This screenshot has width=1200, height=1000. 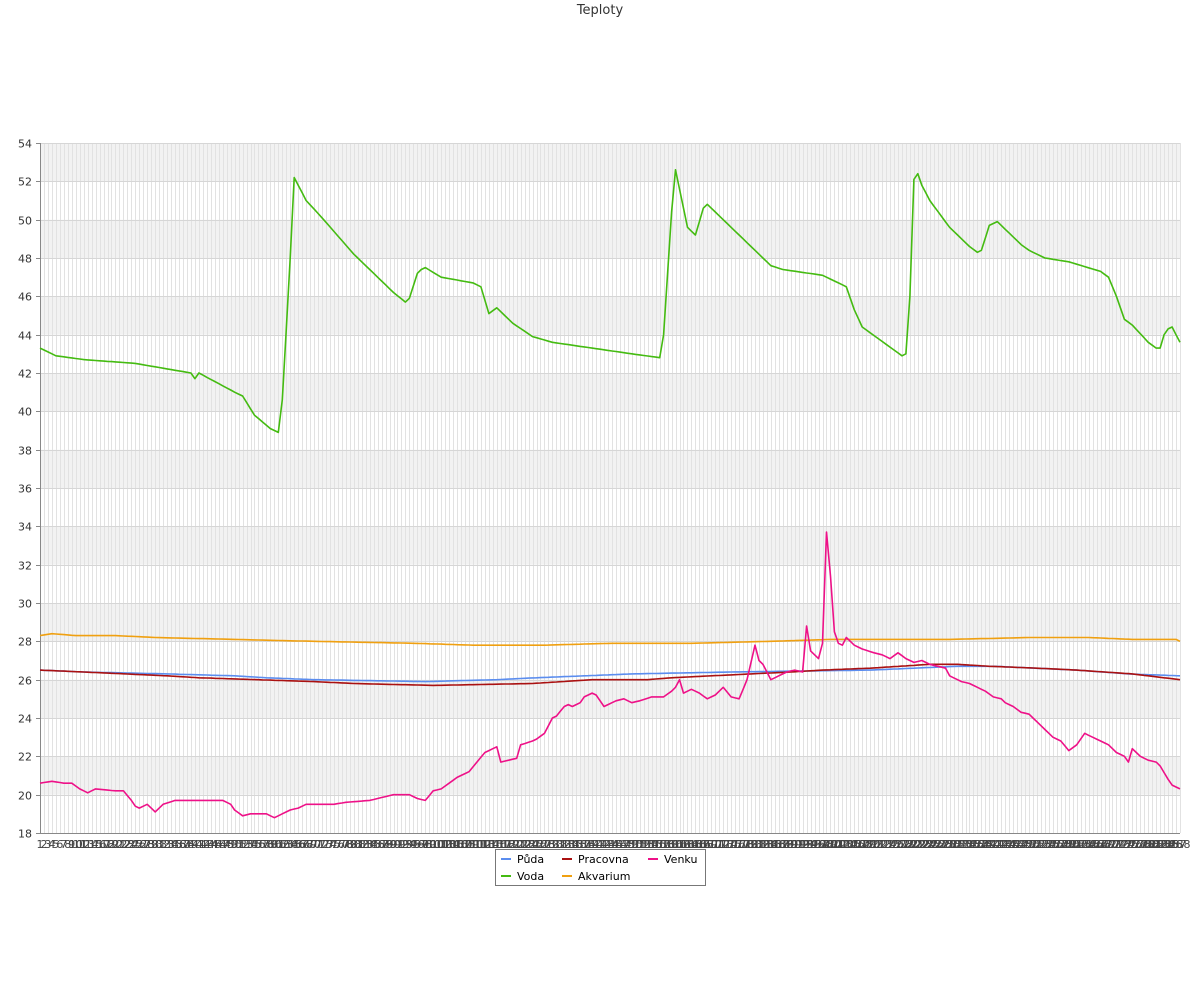 What do you see at coordinates (512, 844) in the screenshot?
I see `x-tick-label: 120` at bounding box center [512, 844].